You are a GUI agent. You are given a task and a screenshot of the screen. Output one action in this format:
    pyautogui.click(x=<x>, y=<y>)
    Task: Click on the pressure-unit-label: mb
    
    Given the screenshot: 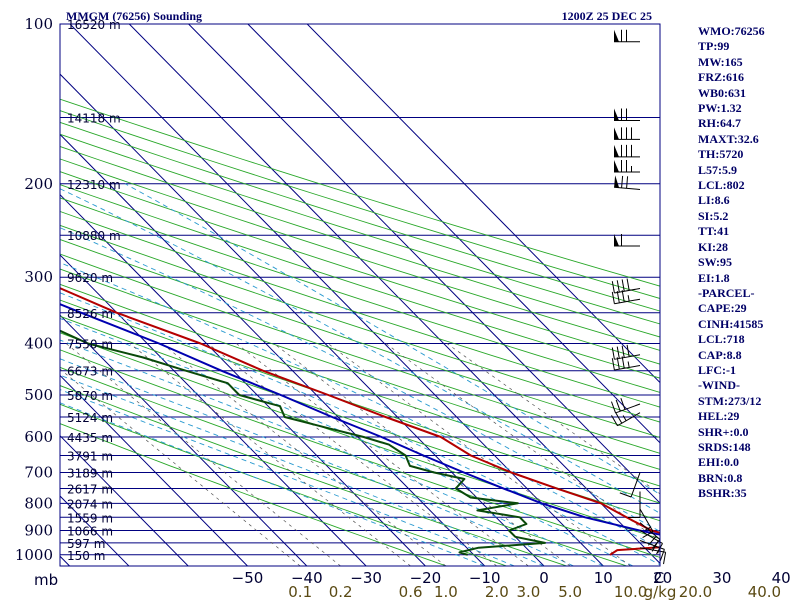 What is the action you would take?
    pyautogui.click(x=46, y=580)
    